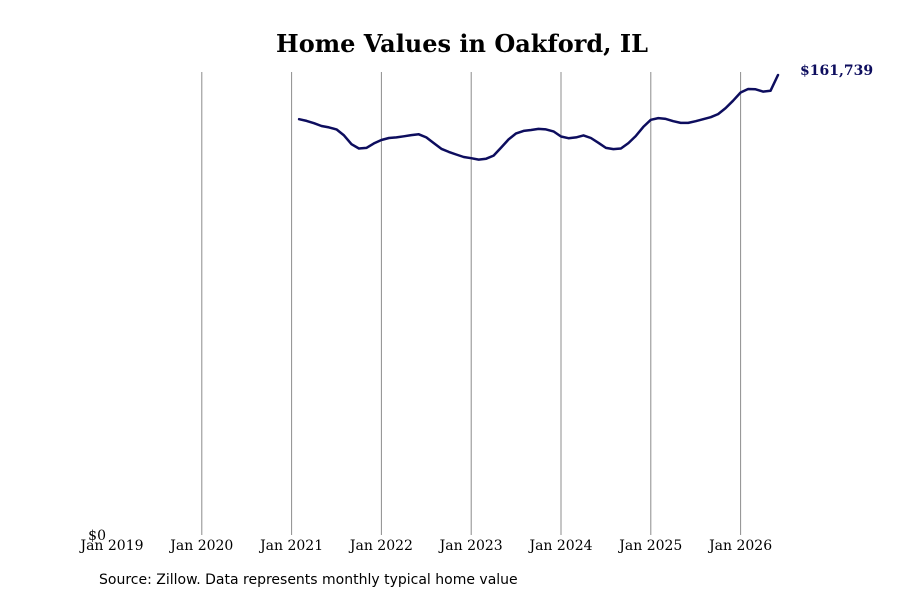  What do you see at coordinates (380, 546) in the screenshot?
I see `x-tick-label-2022: Jan 2022` at bounding box center [380, 546].